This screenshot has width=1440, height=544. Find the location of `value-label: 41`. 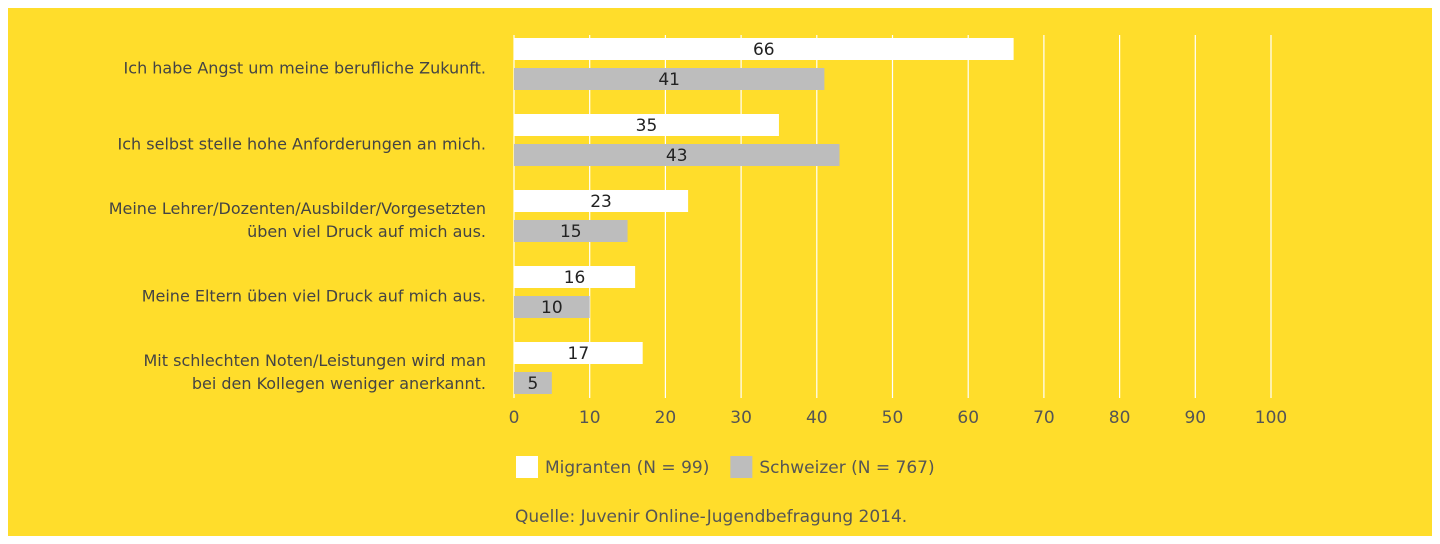

value-label: 41 is located at coordinates (669, 80).